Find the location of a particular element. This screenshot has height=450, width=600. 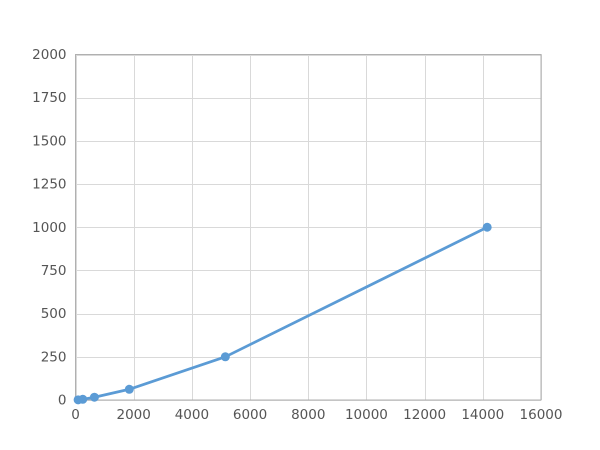

x-tick-label: 4000 is located at coordinates (192, 415).